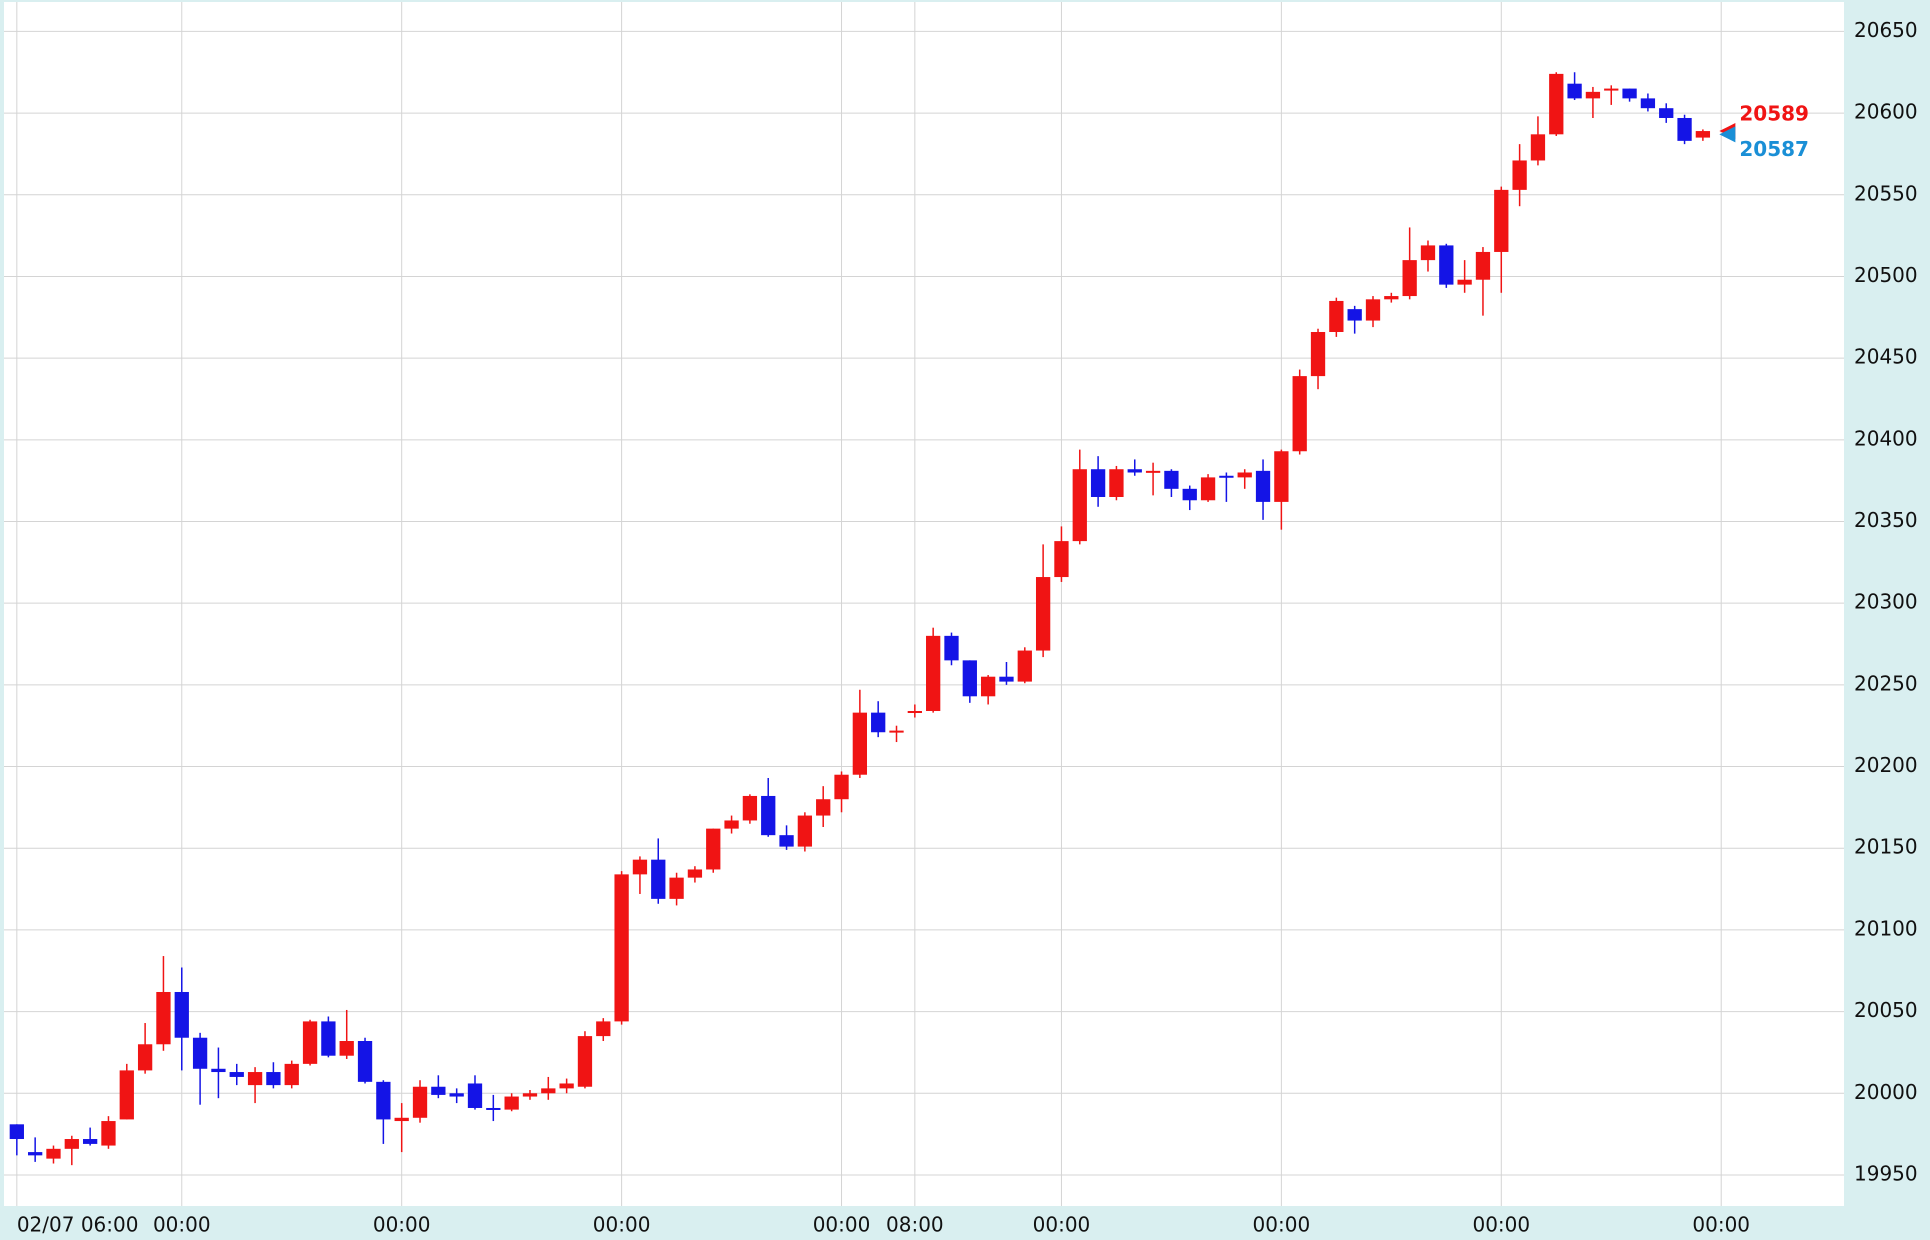 This screenshot has width=1930, height=1240. I want to click on y-tick-label: 20650, so click(1886, 30).